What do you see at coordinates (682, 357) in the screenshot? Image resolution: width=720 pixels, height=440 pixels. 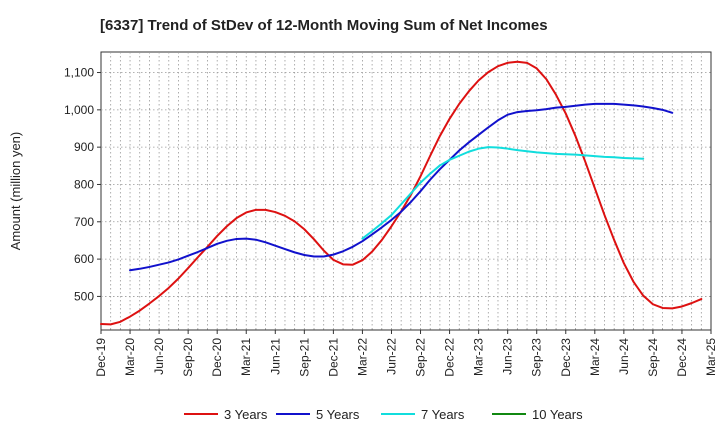 I see `x-tick-label: Dec-24` at bounding box center [682, 357].